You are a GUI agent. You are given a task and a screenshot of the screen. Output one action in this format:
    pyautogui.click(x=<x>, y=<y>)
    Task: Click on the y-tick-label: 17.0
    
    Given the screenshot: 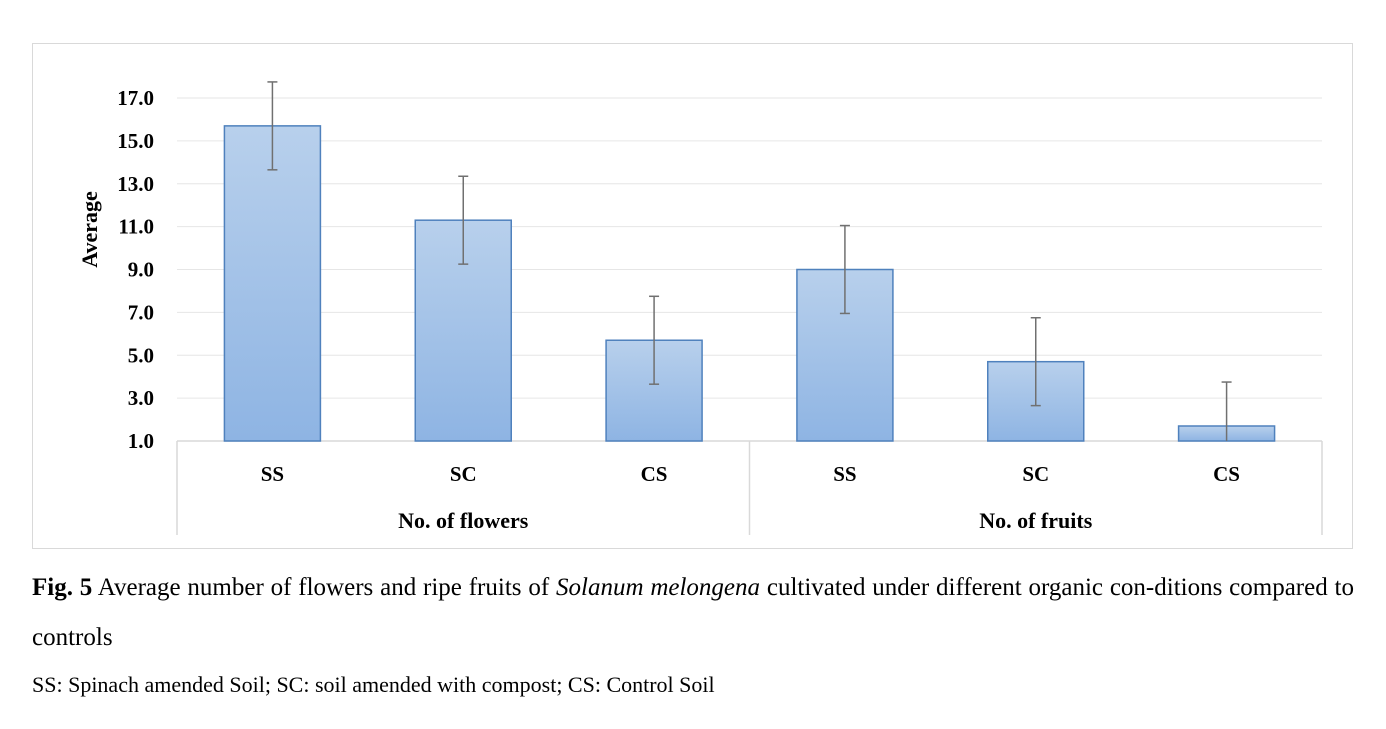 What is the action you would take?
    pyautogui.click(x=135, y=98)
    